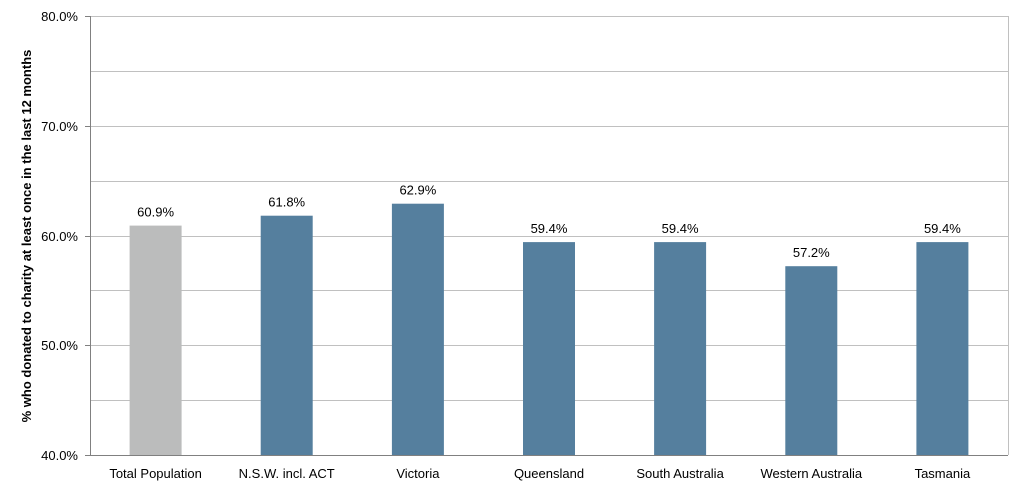 The width and height of the screenshot is (1024, 492). Describe the element at coordinates (286, 202) in the screenshot. I see `data-label: 61.8%` at that location.